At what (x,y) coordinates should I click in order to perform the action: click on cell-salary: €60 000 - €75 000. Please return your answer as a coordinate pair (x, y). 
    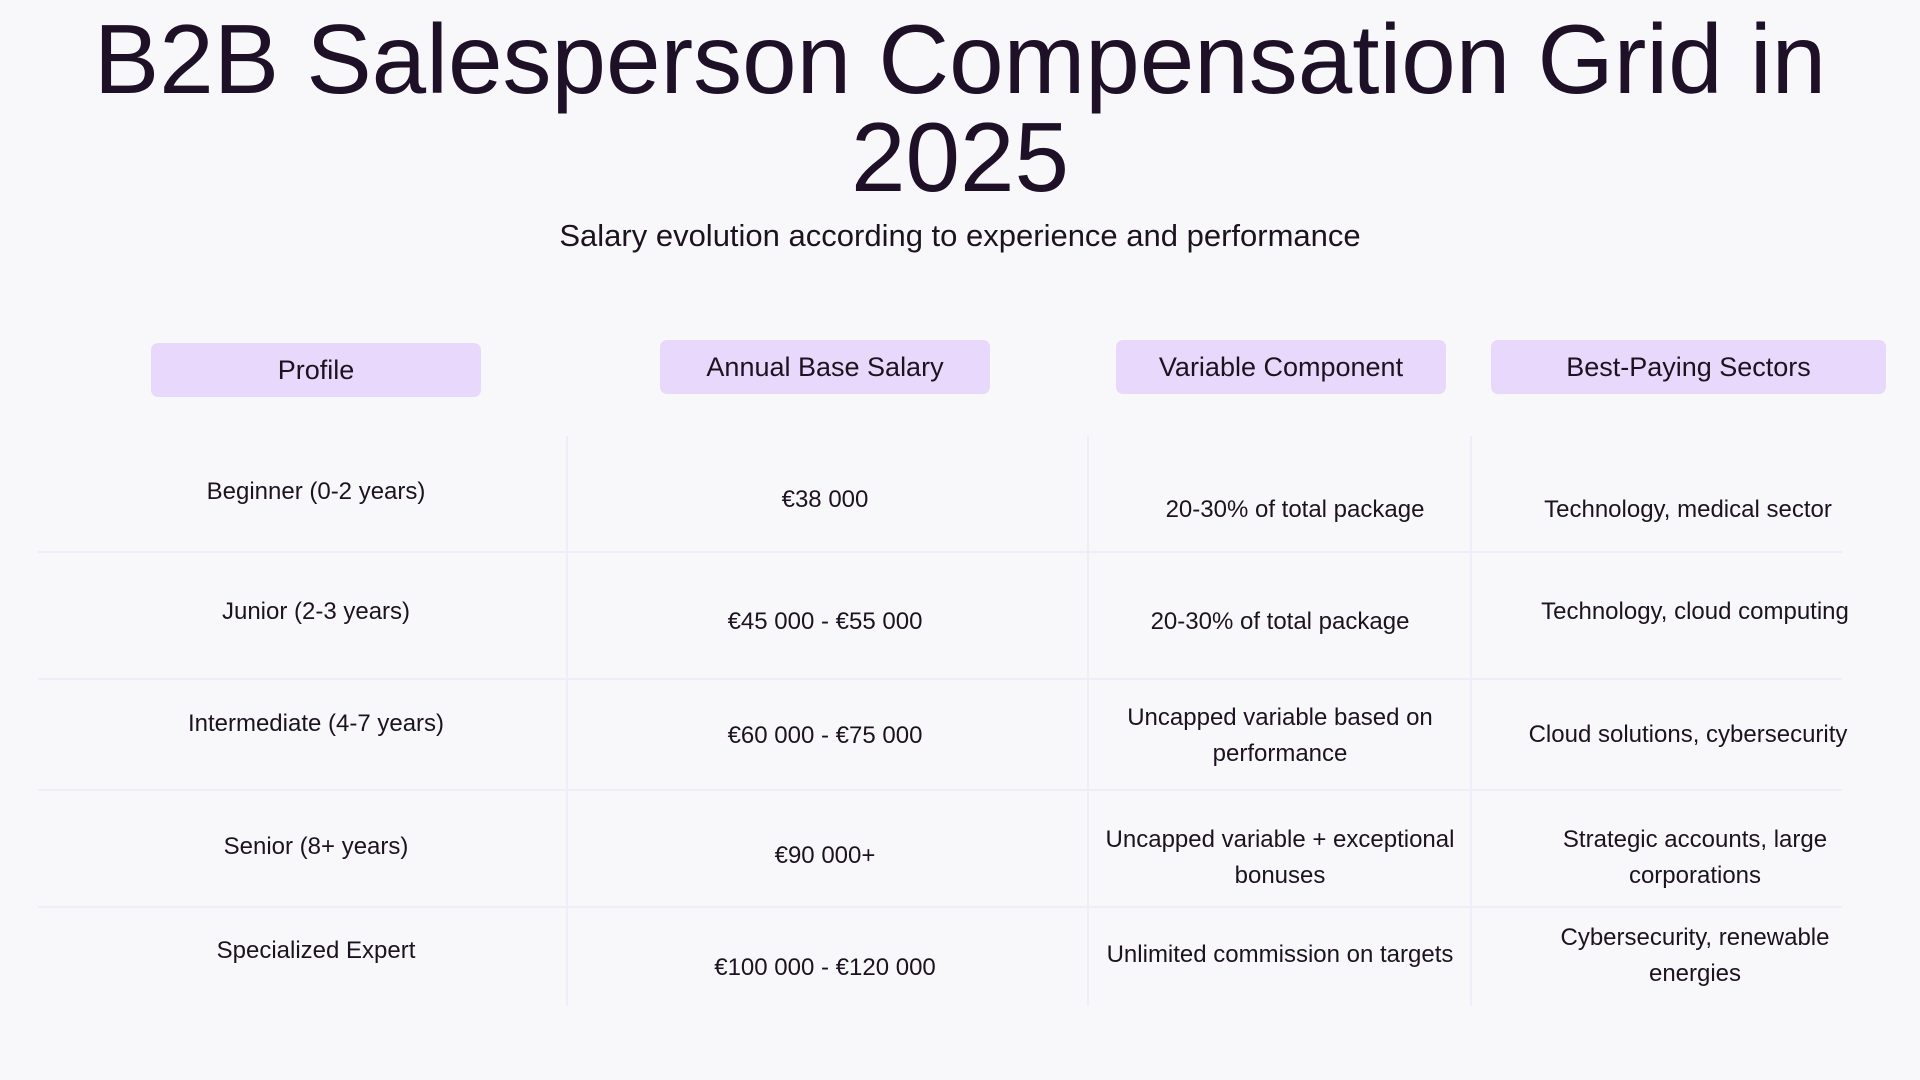
    Looking at the image, I should click on (825, 735).